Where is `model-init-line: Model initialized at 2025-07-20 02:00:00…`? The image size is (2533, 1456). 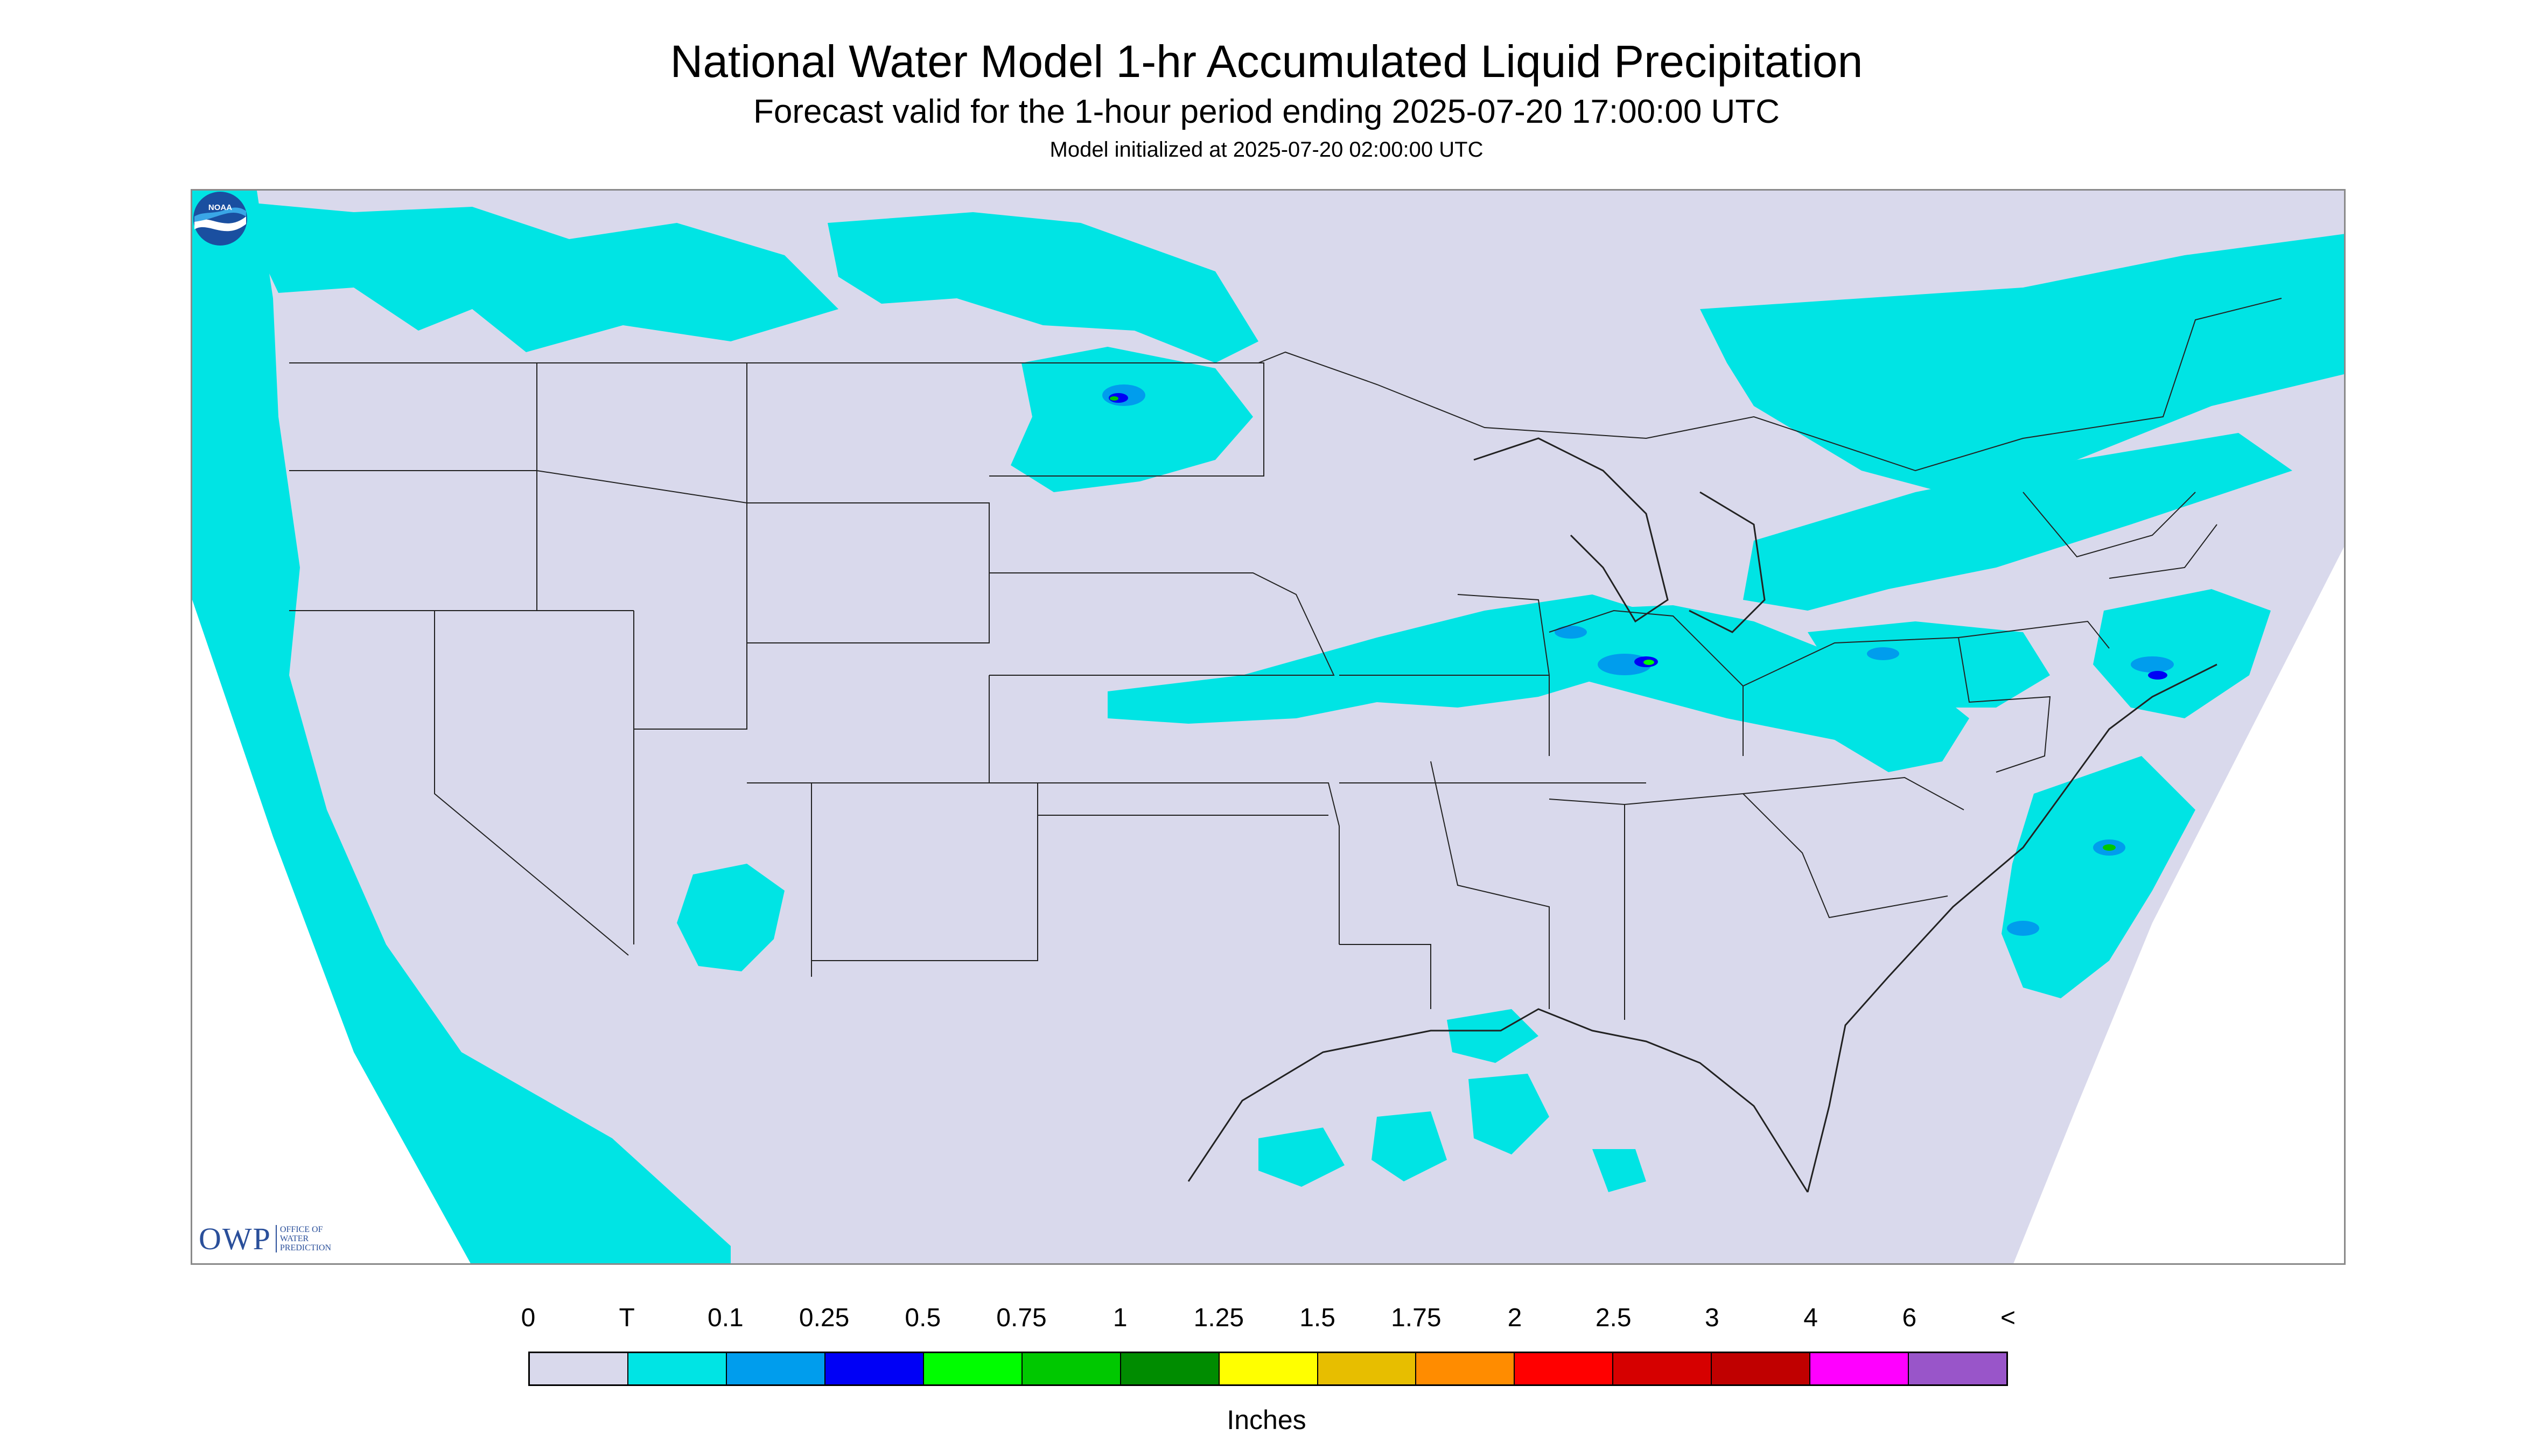
model-init-line: Model initialized at 2025-07-20 02:00:00… is located at coordinates (1266, 150).